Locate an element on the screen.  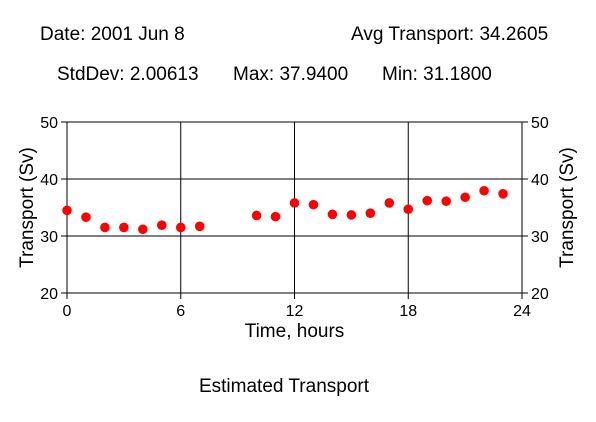
date-label: Date: 2001 Jun 8 is located at coordinates (112, 34).